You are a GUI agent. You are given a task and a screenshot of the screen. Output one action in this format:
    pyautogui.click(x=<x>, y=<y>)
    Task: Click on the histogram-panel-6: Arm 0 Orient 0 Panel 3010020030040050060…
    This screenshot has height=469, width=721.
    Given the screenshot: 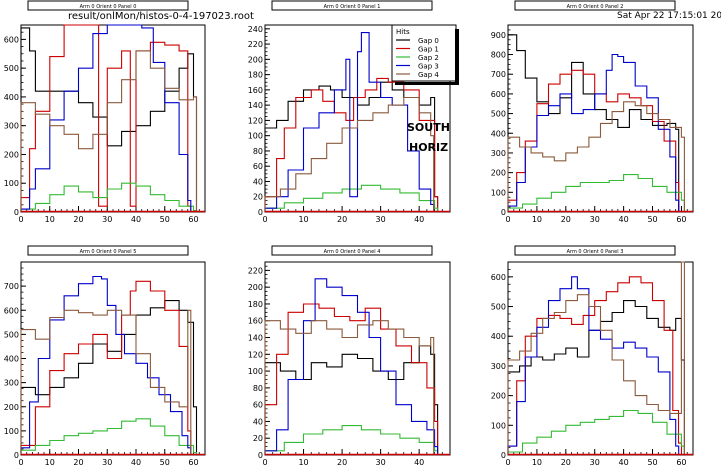 What is the action you would take?
    pyautogui.click(x=592, y=356)
    